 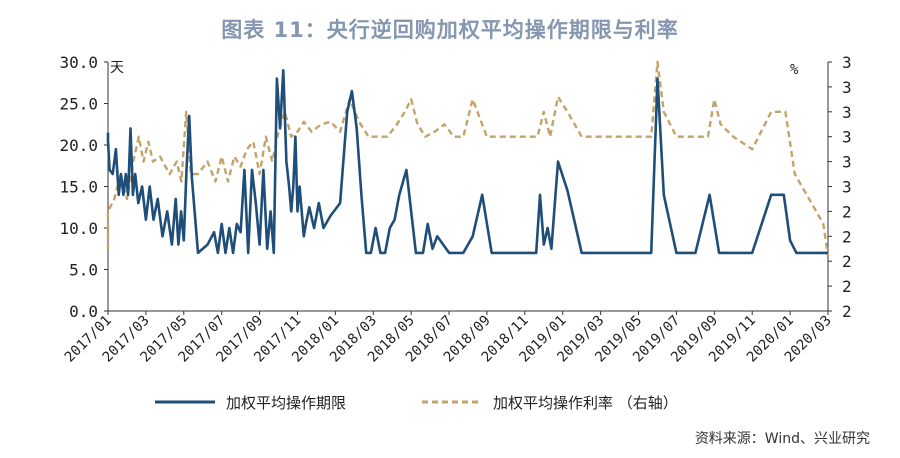 I want to click on legend-duration-label: 加权平均操作期限, so click(x=286, y=403).